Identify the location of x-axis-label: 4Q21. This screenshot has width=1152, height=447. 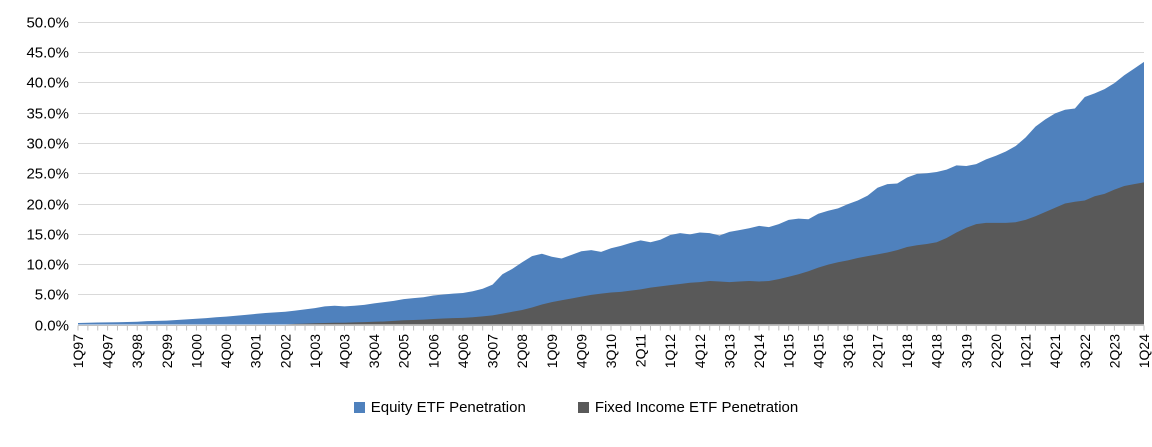
(1055, 351).